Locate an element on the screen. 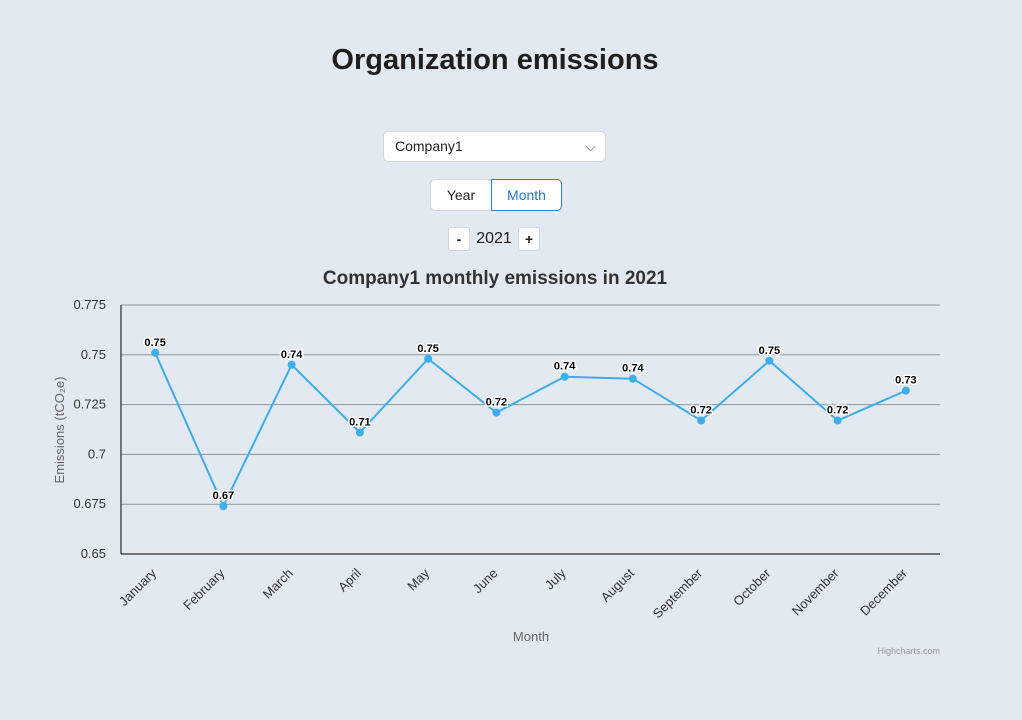  x-tick-label: October is located at coordinates (752, 587).